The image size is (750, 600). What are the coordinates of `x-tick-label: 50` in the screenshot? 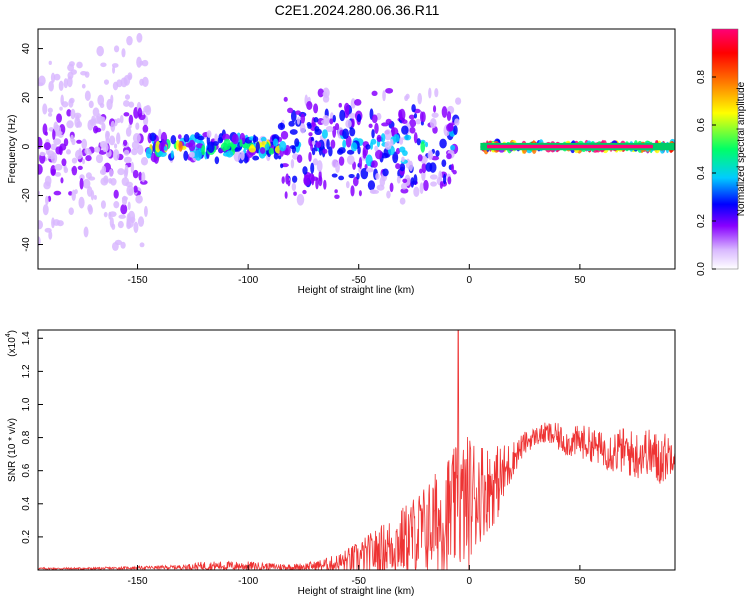 It's located at (580, 581).